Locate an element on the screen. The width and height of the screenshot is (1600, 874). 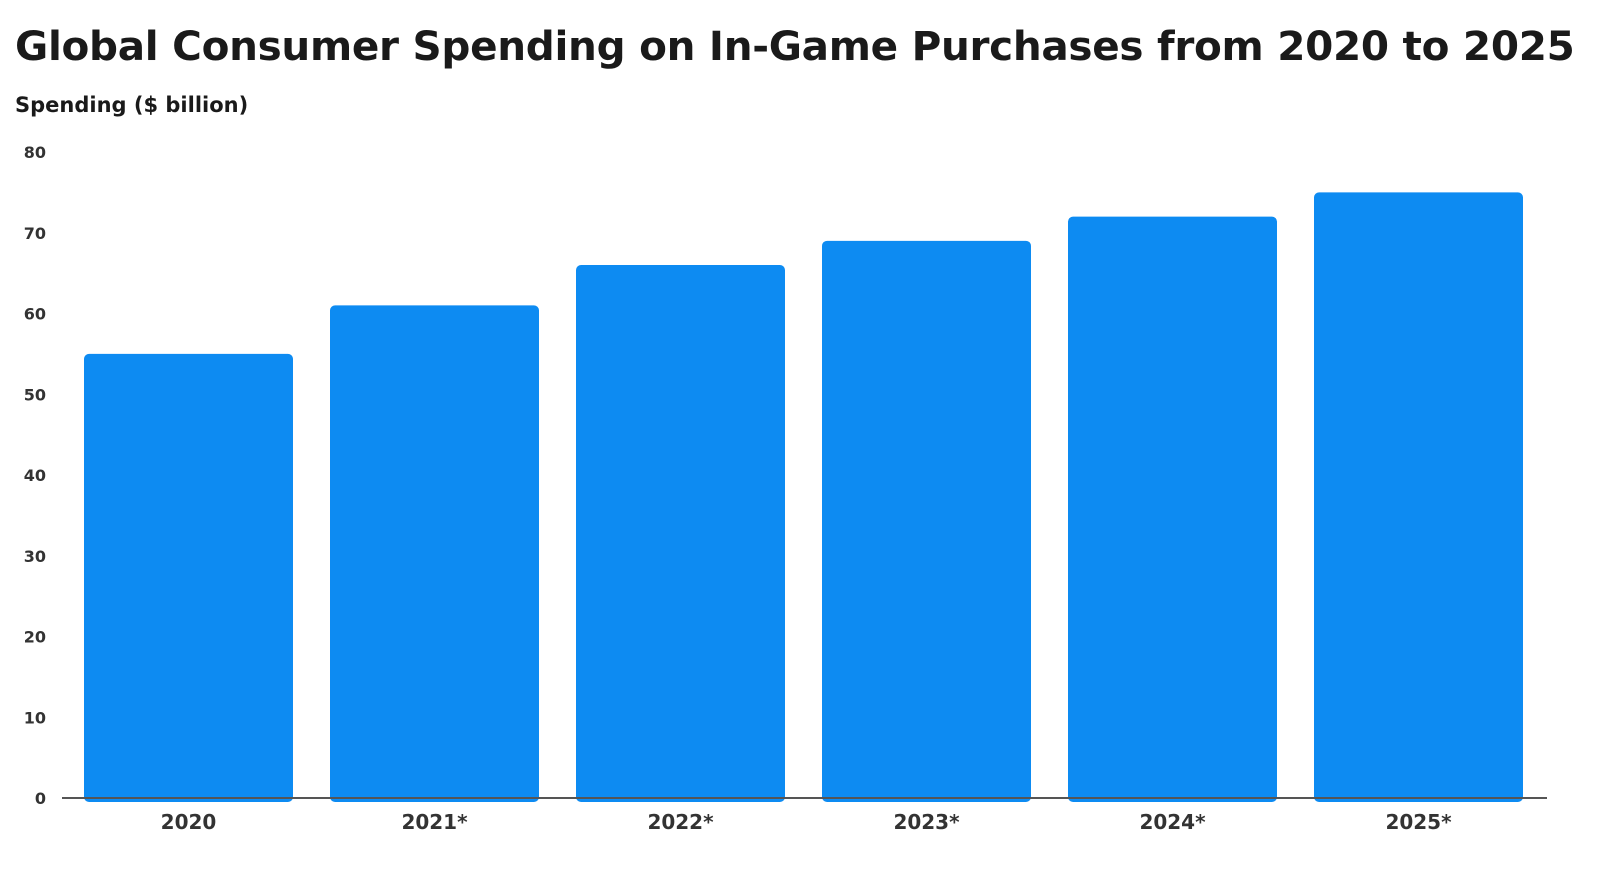
y-tick-label: 70 is located at coordinates (35, 233).